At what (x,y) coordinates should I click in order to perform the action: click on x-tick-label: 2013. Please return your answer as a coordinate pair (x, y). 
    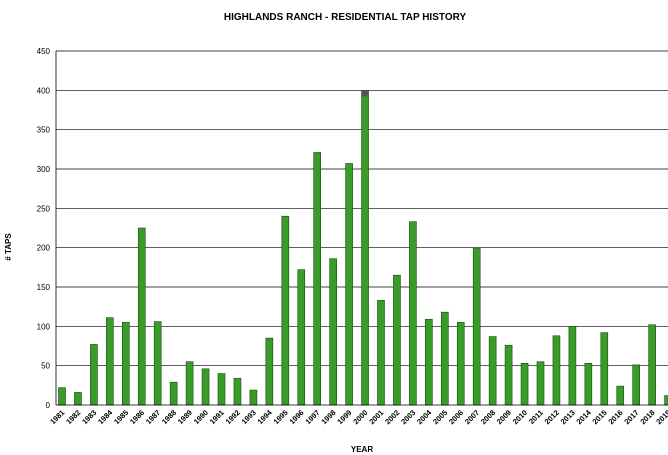
    Looking at the image, I should click on (568, 417).